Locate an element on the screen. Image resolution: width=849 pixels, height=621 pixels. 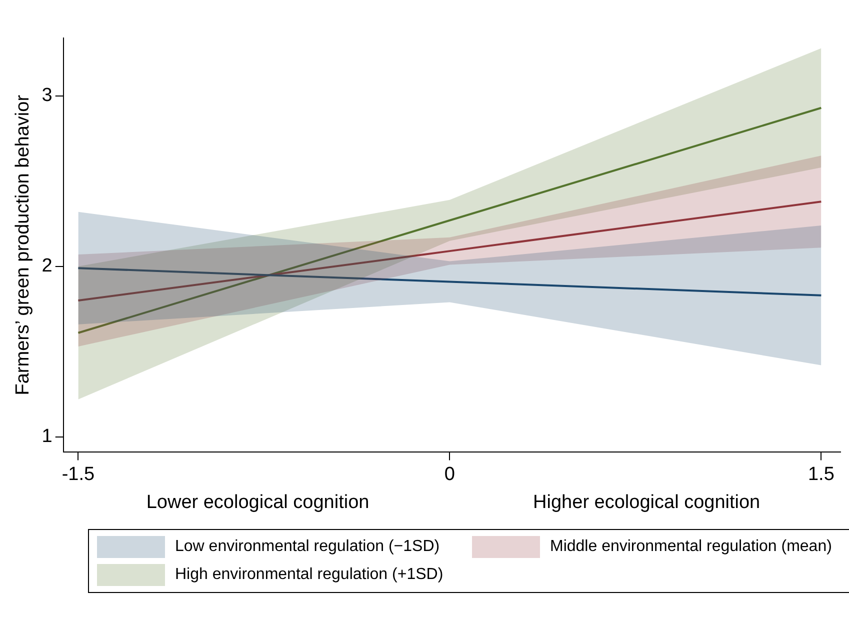
y-tick-label: 3 is located at coordinates (47, 95).